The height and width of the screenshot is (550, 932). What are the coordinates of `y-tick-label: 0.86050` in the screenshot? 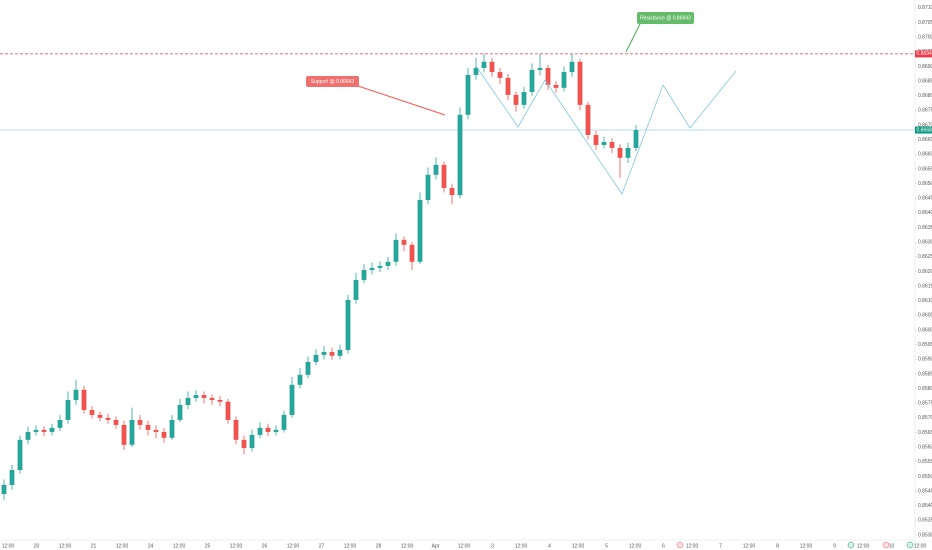 It's located at (925, 316).